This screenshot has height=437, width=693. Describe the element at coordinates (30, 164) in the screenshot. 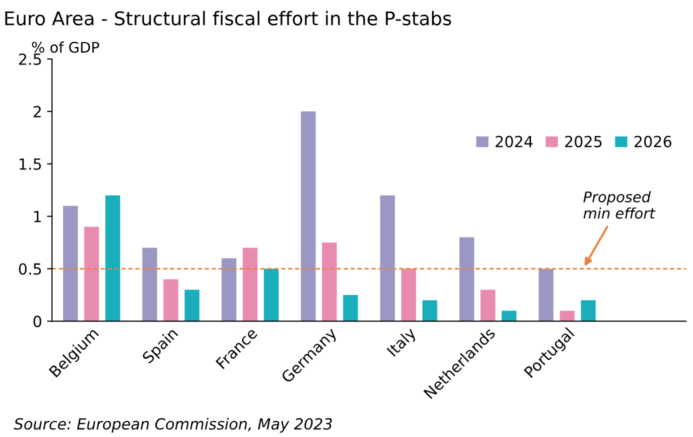

I see `y-tick-label: 1.5` at that location.